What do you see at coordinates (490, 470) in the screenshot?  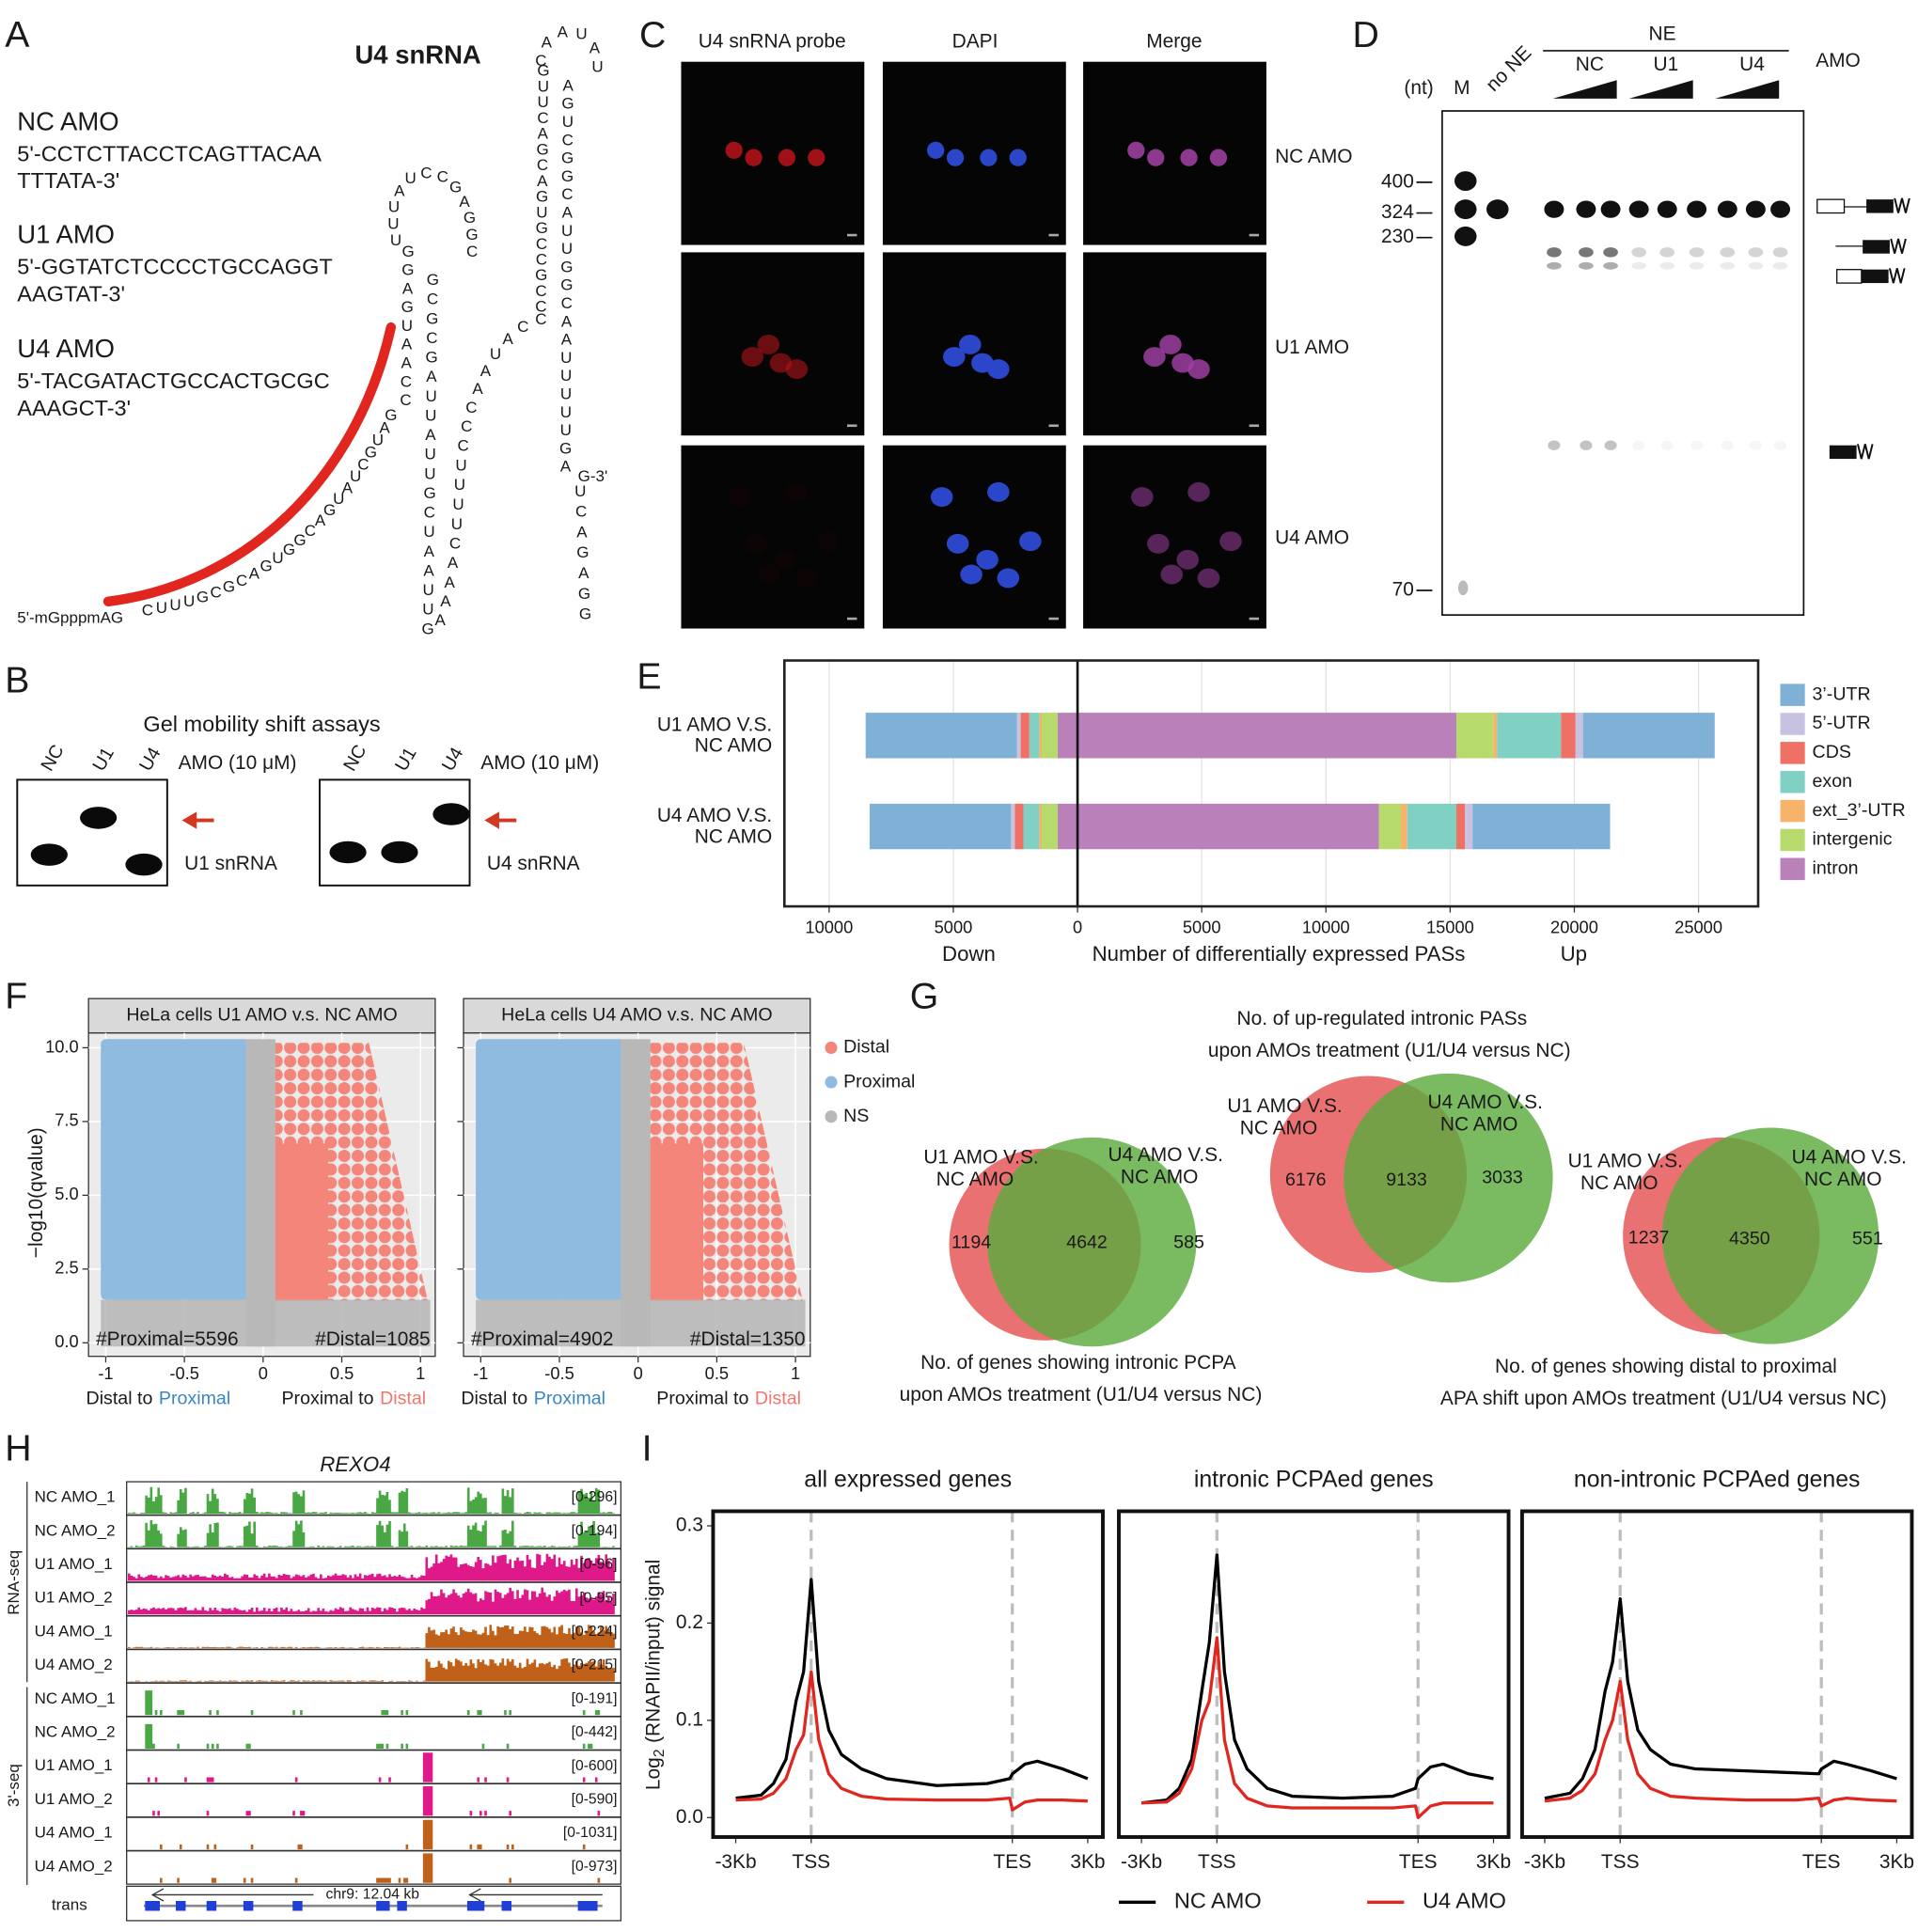 I see `rna-sequence: AAAACUUUUCCCAAUACC` at bounding box center [490, 470].